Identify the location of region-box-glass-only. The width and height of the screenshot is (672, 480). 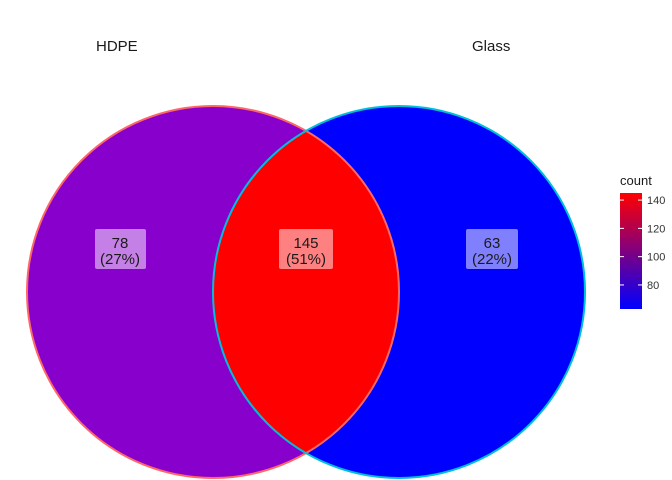
(492, 249).